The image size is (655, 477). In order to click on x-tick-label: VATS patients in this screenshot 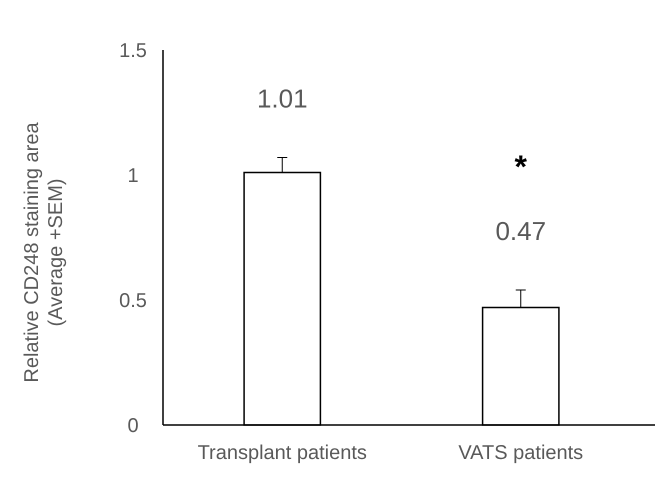, I will do `click(521, 453)`.